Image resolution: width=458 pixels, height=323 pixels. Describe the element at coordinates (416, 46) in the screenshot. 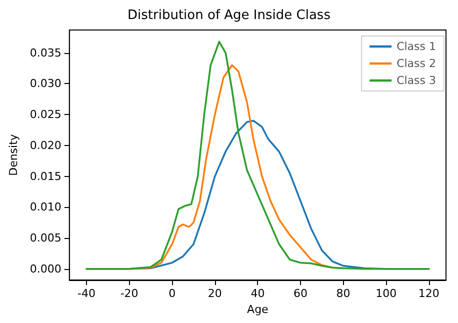

I see `legend-label: Class 1` at that location.